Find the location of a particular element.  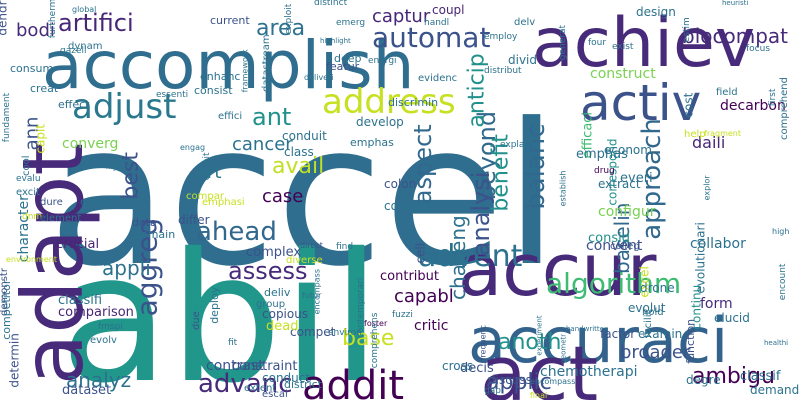

word-cloud-word: explor is located at coordinates (707, 187).